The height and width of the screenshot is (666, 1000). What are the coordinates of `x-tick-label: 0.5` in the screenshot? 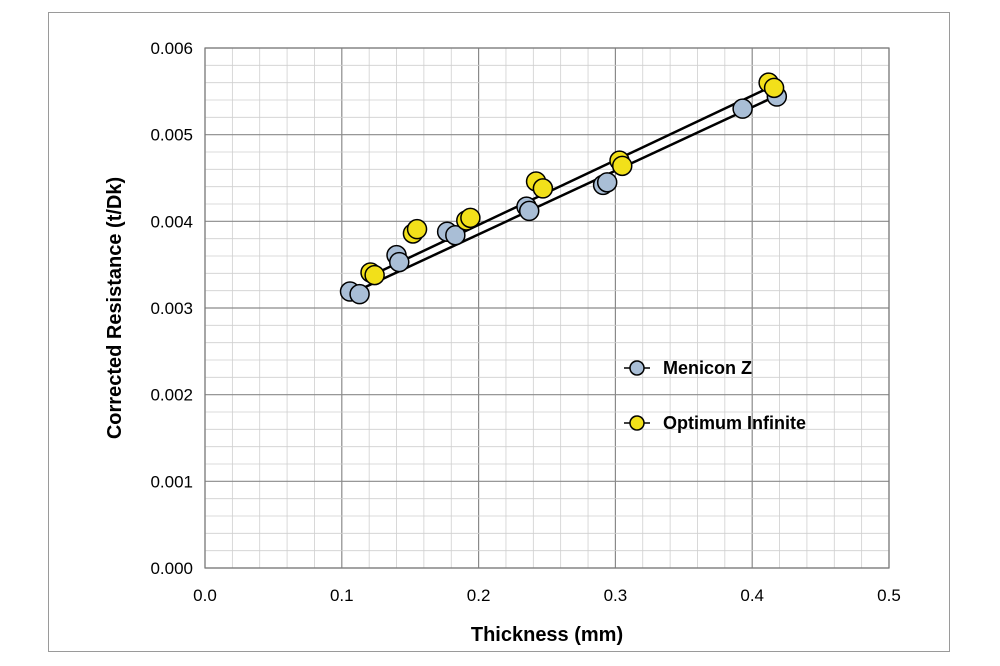 It's located at (889, 595).